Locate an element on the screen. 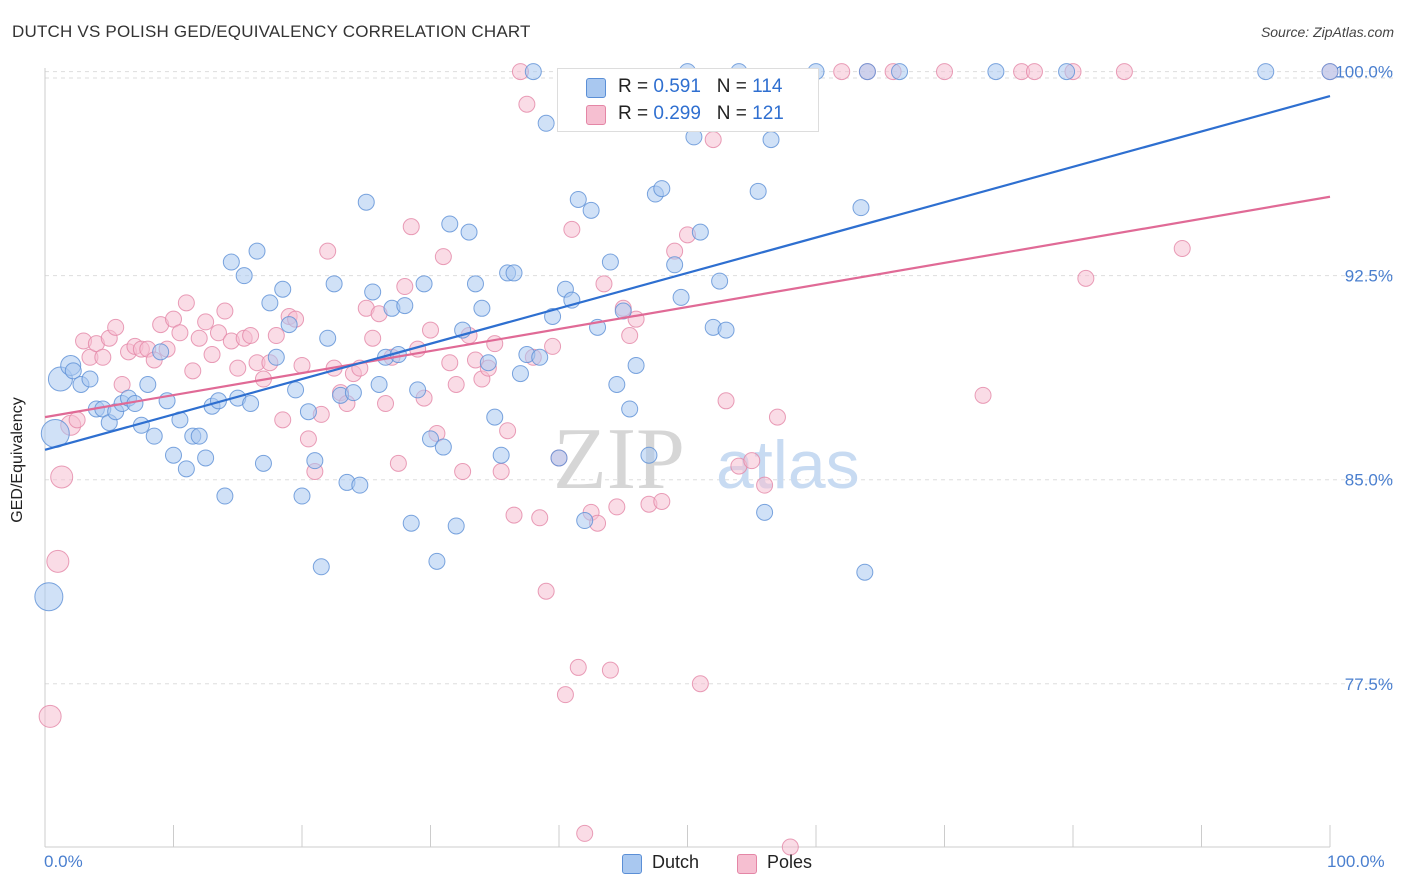  dutch-r-value: 0.591 is located at coordinates (677, 86).